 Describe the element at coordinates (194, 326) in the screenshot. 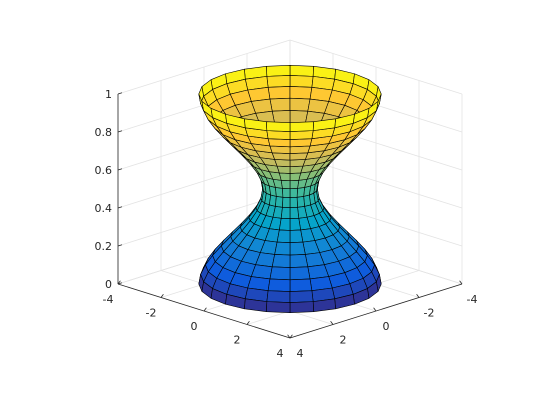

I see `x-tick-label: 0` at that location.